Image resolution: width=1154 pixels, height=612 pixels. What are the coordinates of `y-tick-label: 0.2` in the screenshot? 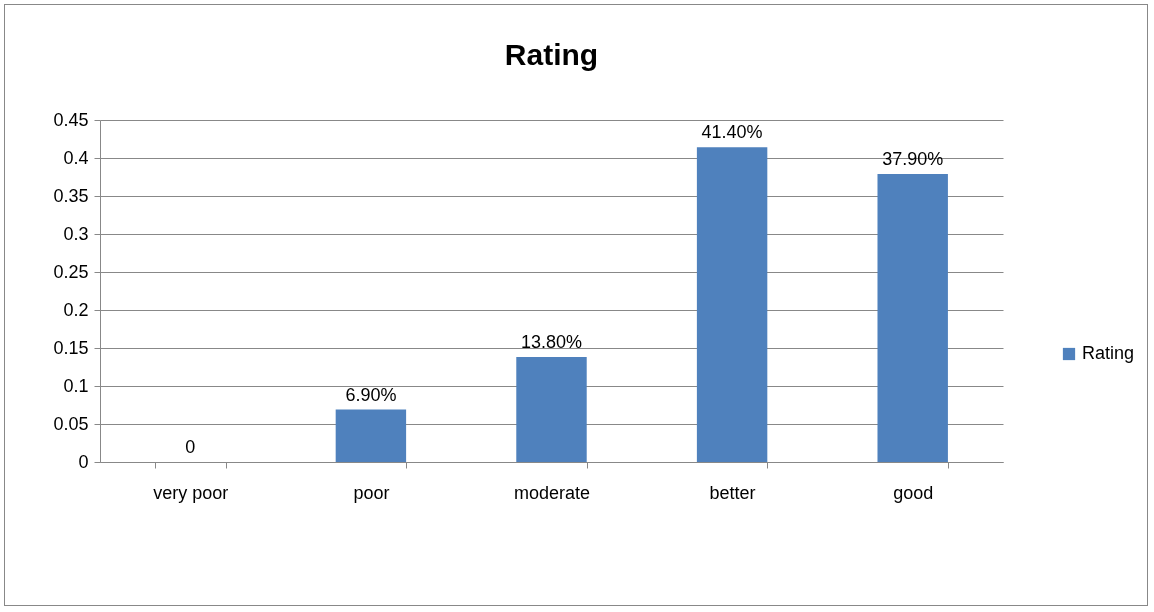 It's located at (76, 309).